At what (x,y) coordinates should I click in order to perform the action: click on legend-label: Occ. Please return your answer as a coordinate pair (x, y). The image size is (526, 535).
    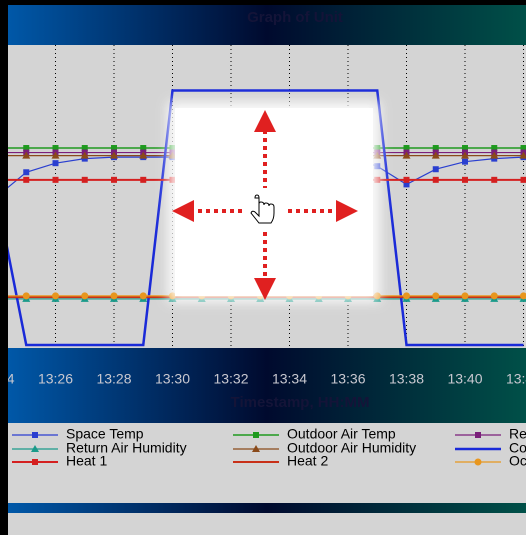
    Looking at the image, I should click on (517, 461).